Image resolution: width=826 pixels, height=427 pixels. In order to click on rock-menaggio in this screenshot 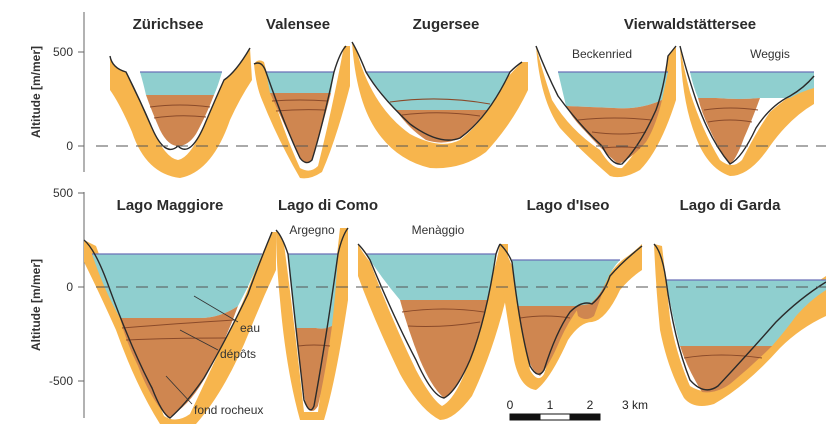, I will do `click(433, 332)`.